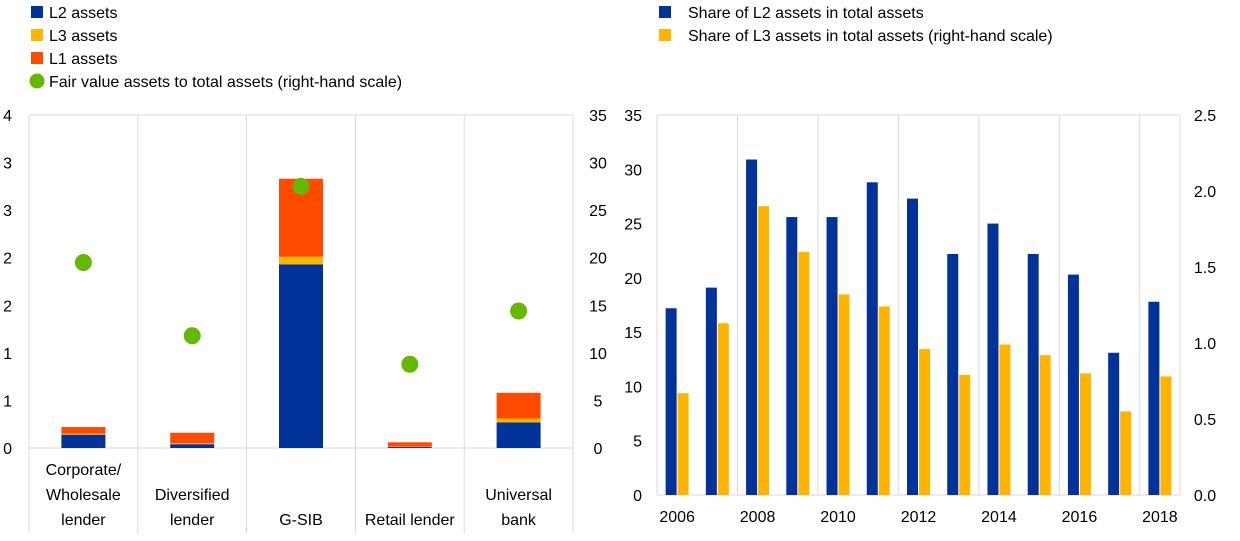 This screenshot has height=541, width=1240. What do you see at coordinates (598, 306) in the screenshot?
I see `right-axis-tick-label: 15` at bounding box center [598, 306].